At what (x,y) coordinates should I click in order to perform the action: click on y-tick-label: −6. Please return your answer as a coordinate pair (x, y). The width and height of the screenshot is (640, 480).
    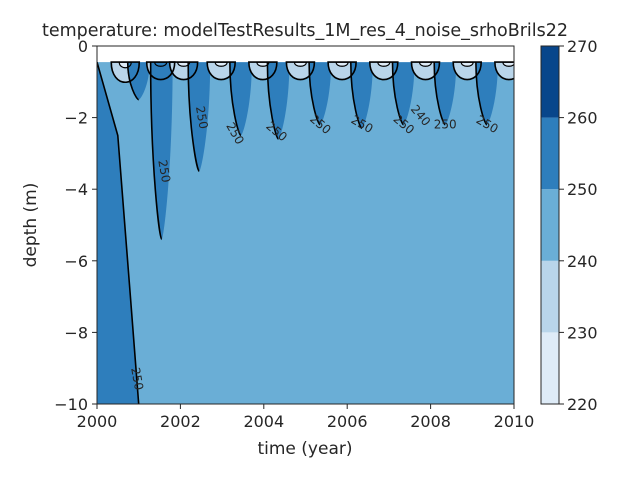
    Looking at the image, I should click on (76, 261).